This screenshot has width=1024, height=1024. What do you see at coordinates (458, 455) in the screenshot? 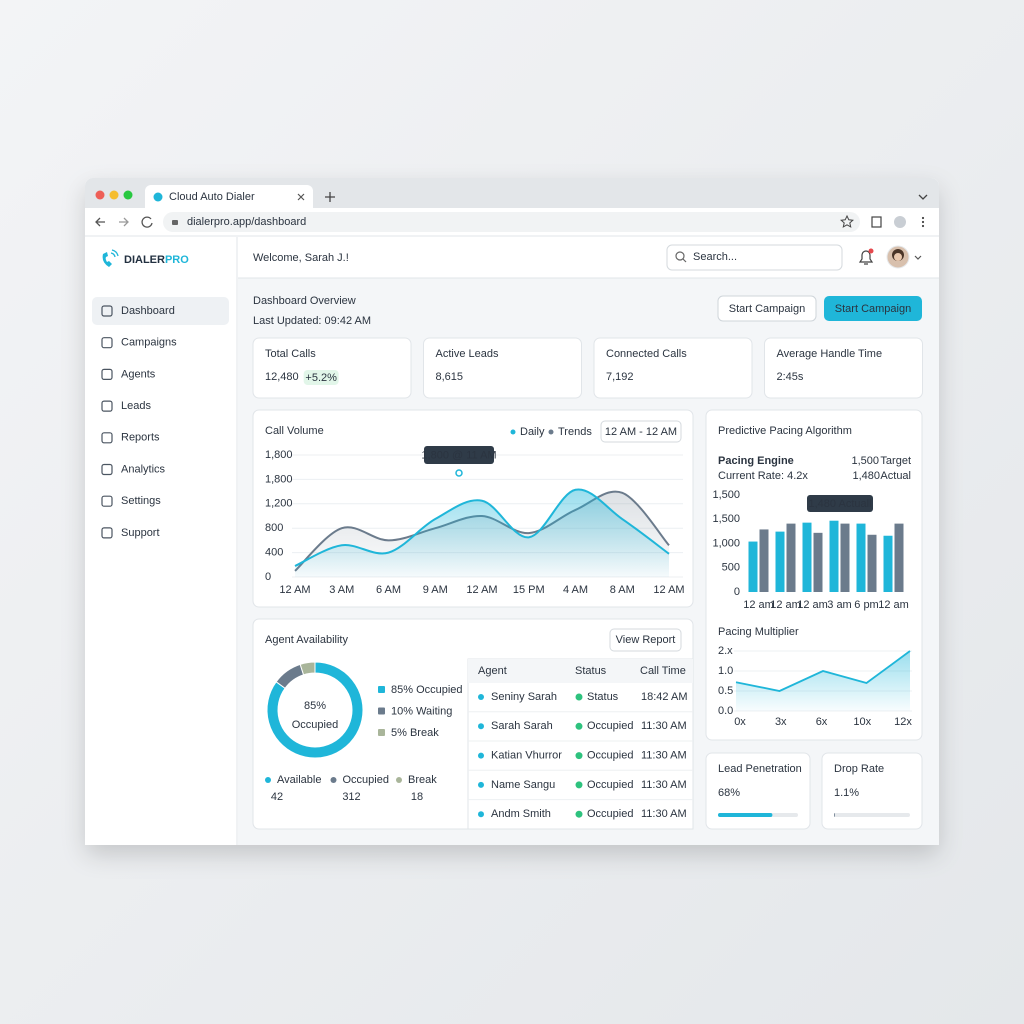
I see `tooltip-text: 1,800 @ 11 AM` at bounding box center [458, 455].